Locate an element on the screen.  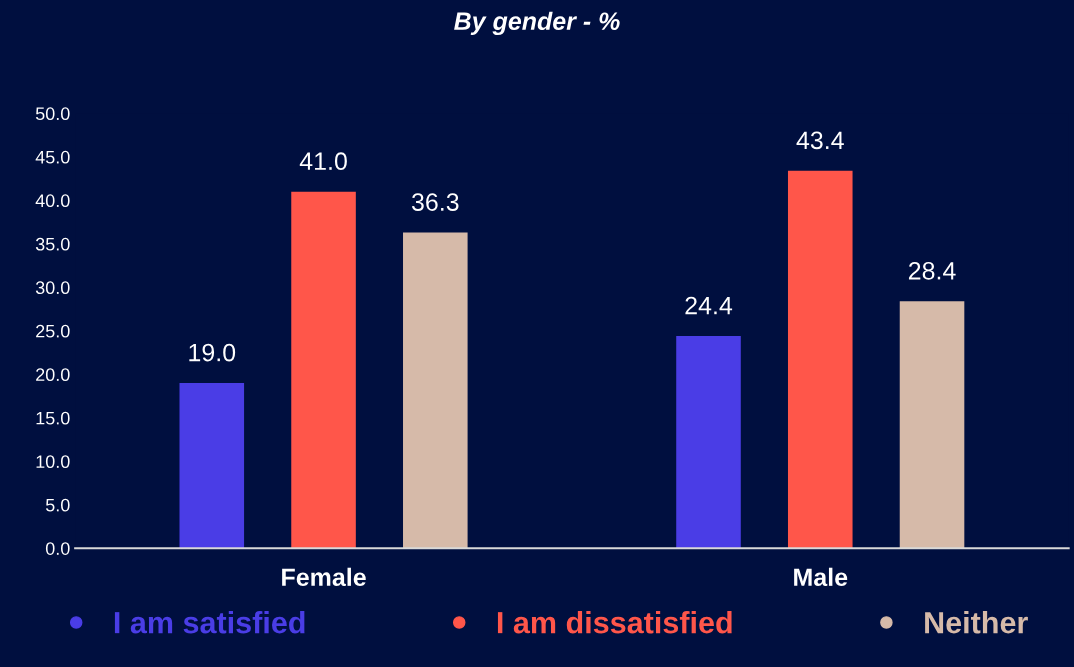
chart-title: By gender - % is located at coordinates (537, 23).